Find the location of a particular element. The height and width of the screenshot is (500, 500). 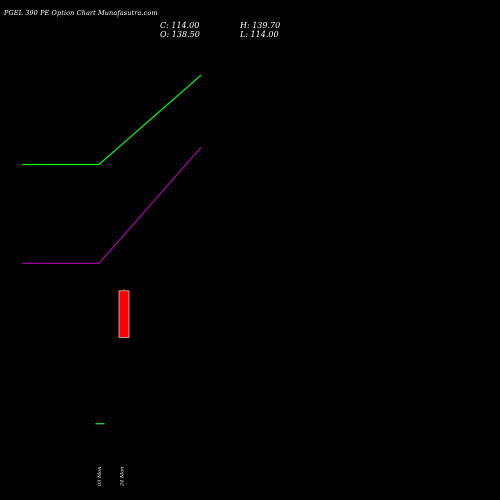

open-value: O: 138.50 is located at coordinates (180, 34).